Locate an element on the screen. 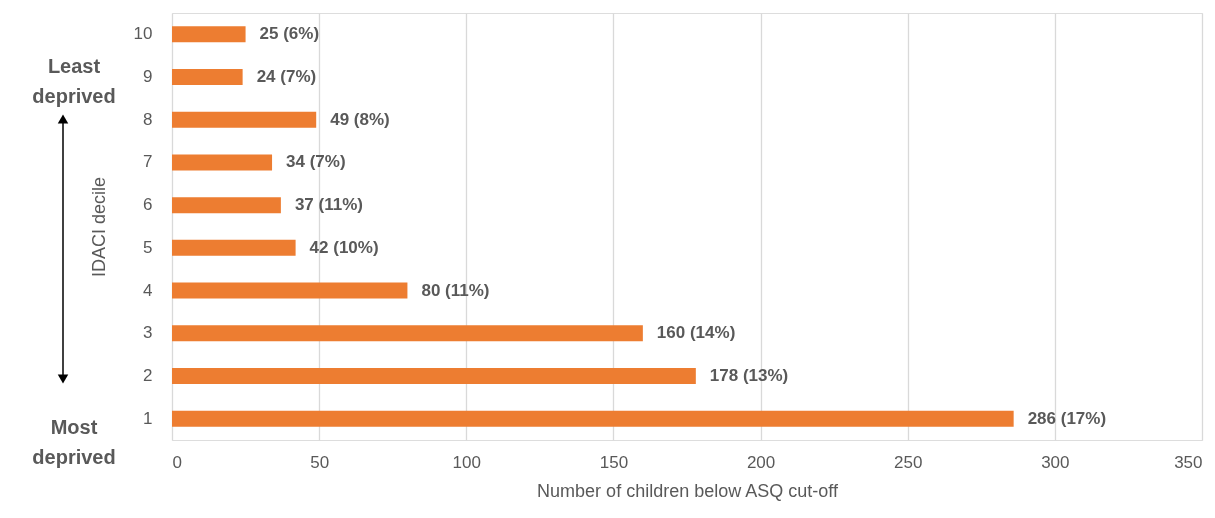 The width and height of the screenshot is (1215, 518). x-tick-label: 50 is located at coordinates (320, 462).